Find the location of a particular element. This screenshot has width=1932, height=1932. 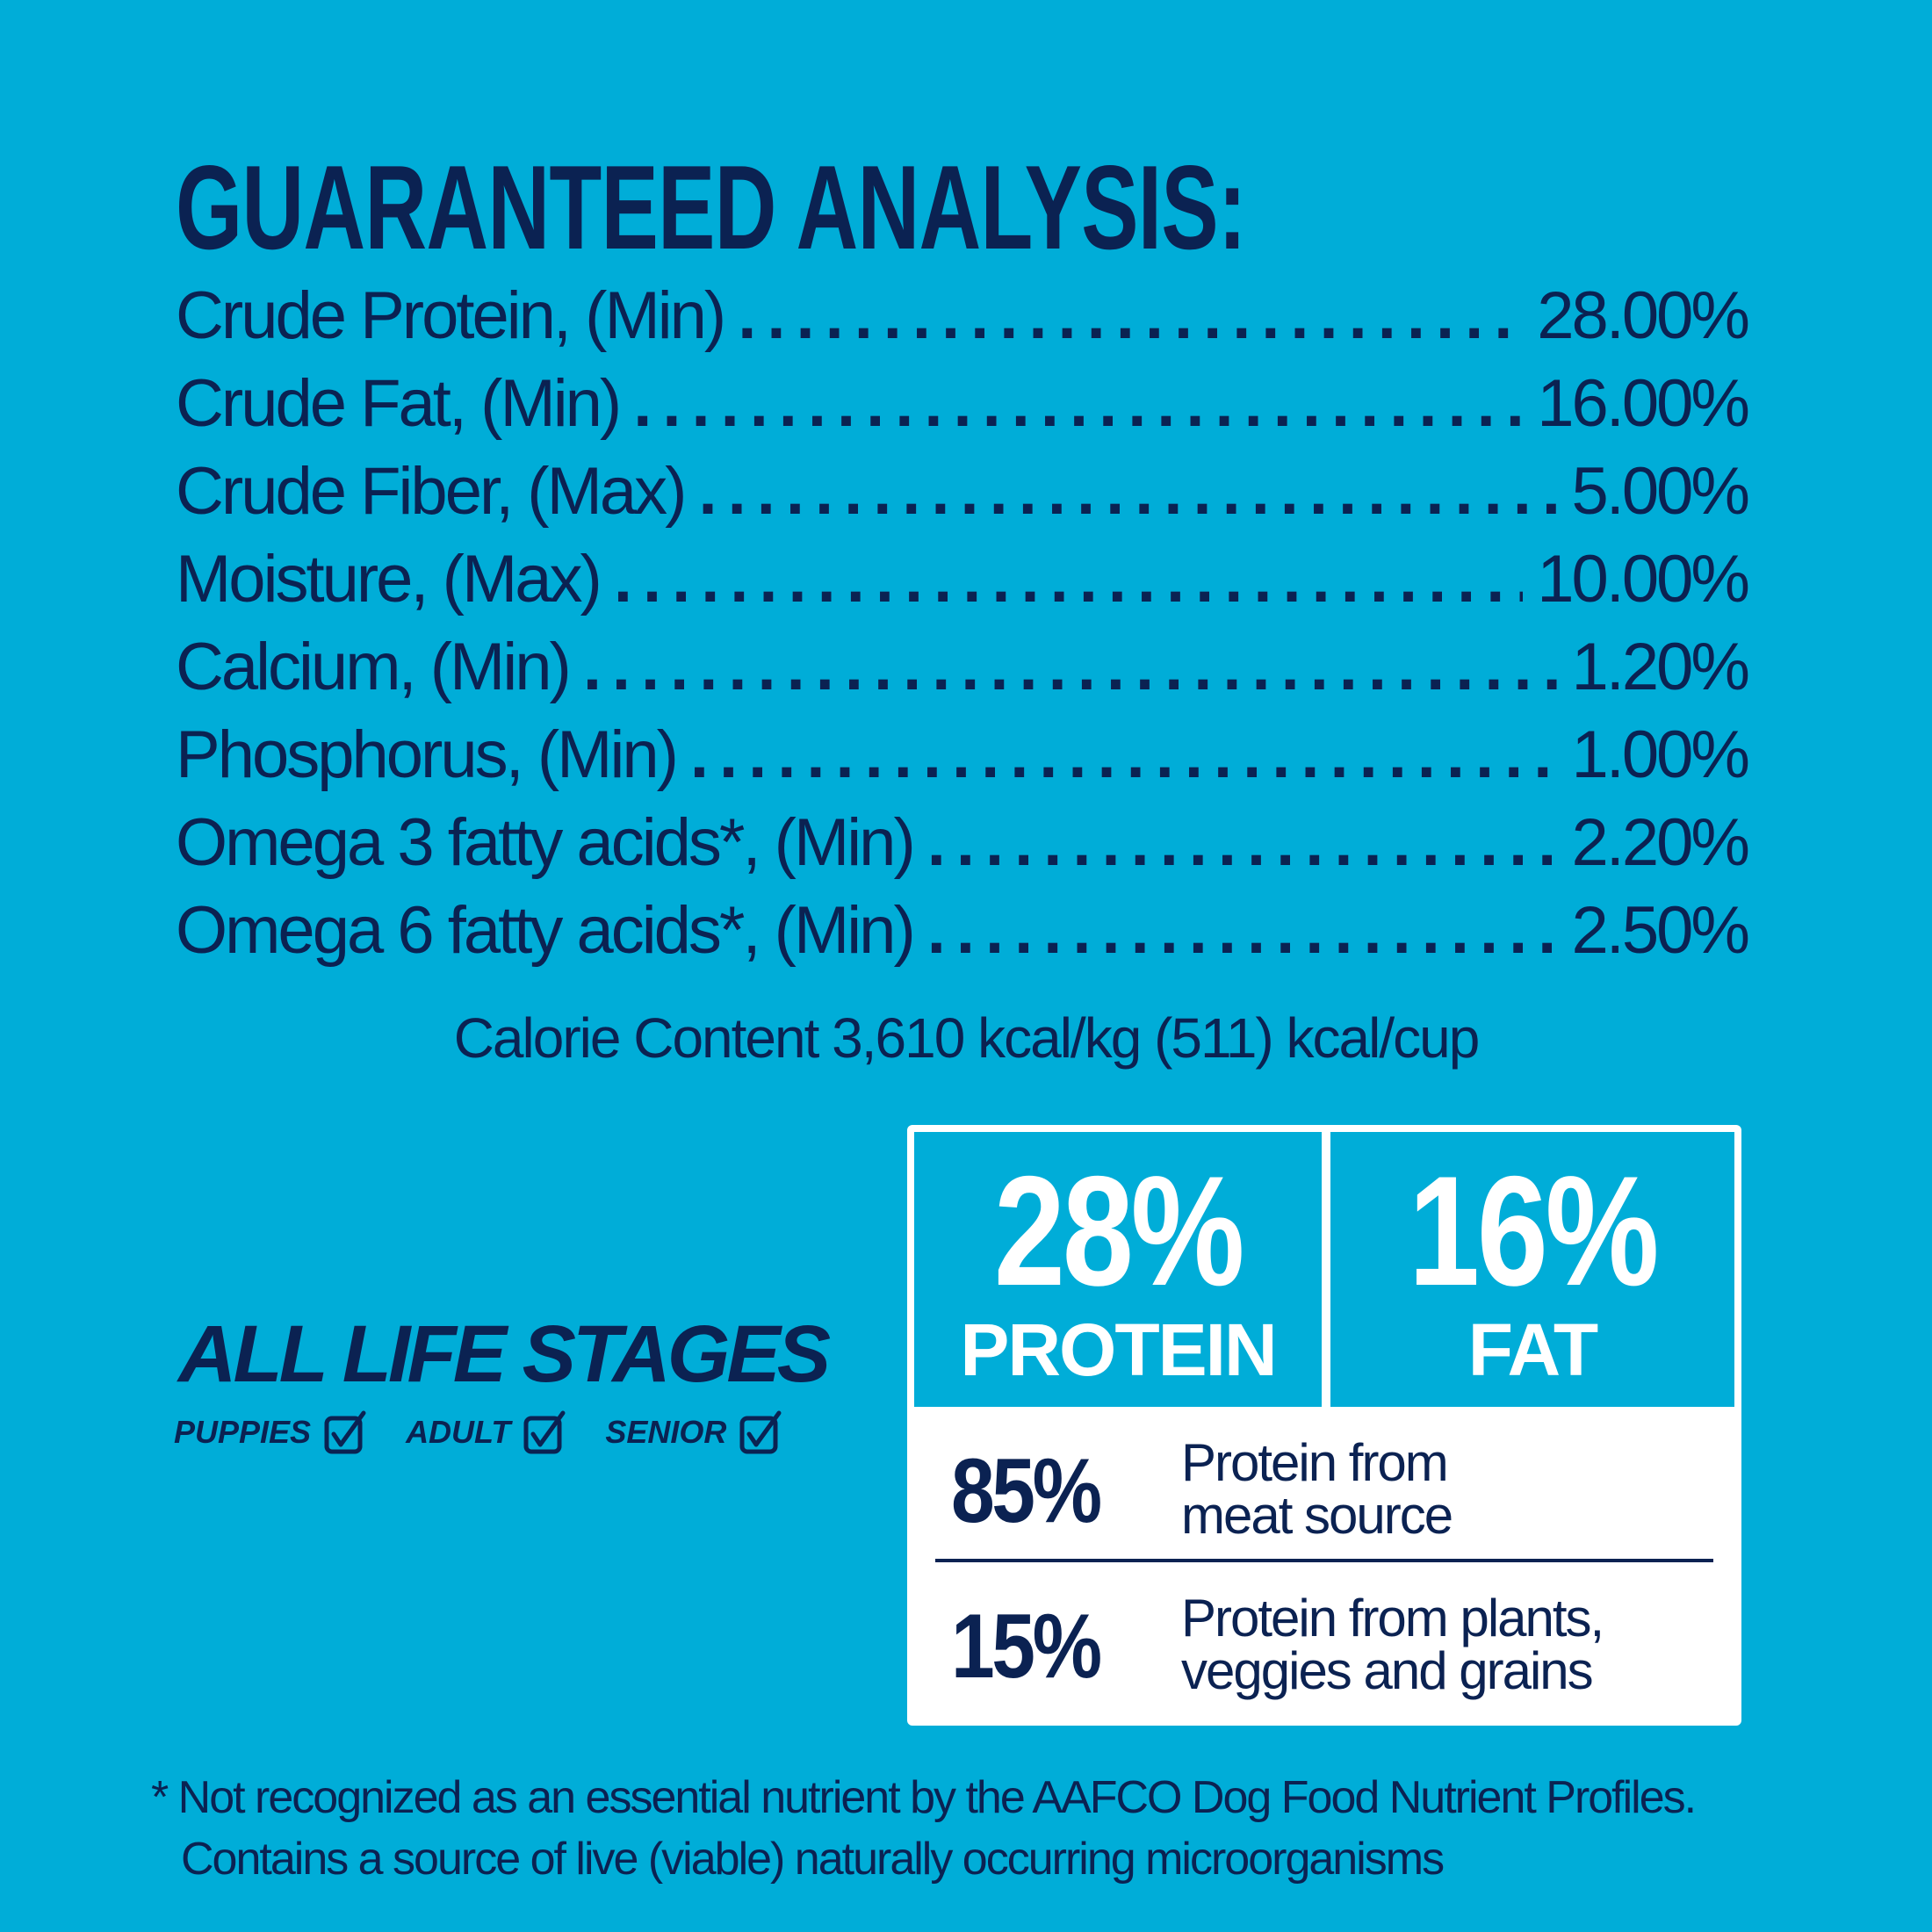

analysis-label: Calcium, (Min) is located at coordinates (374, 667).